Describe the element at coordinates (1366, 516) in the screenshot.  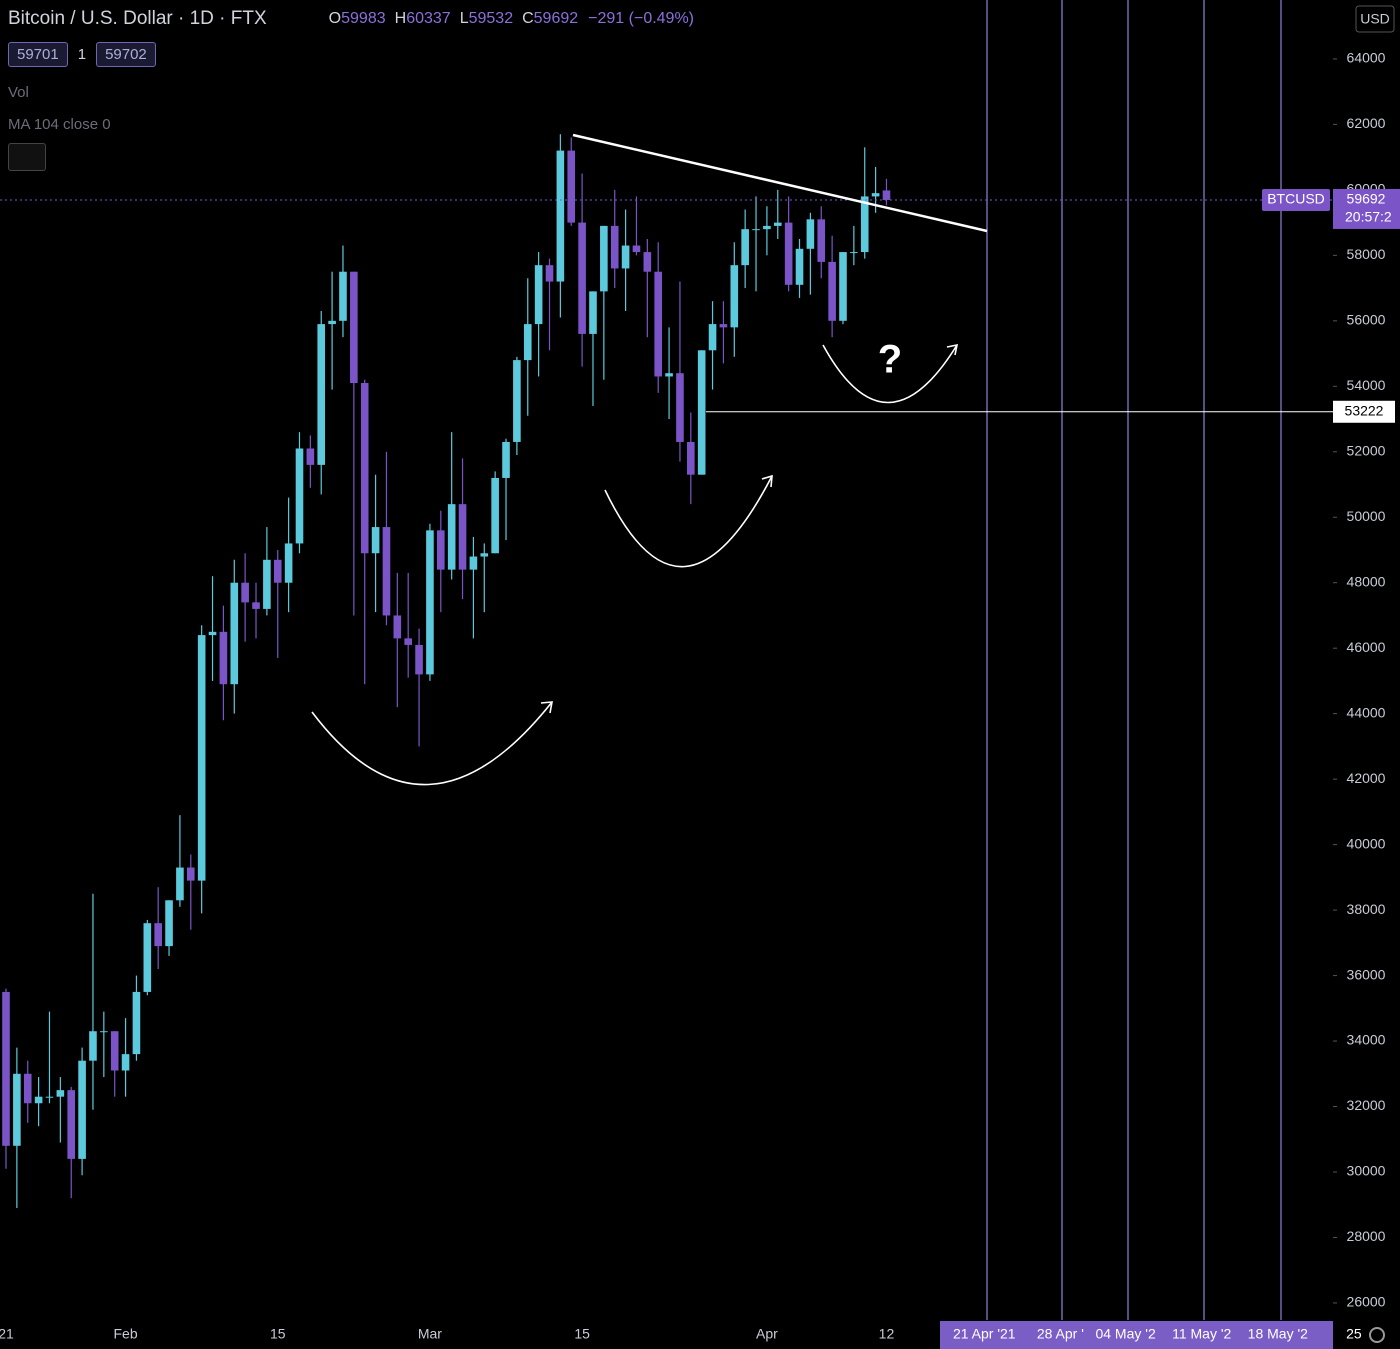
I see `y-tick-label: 50000` at that location.